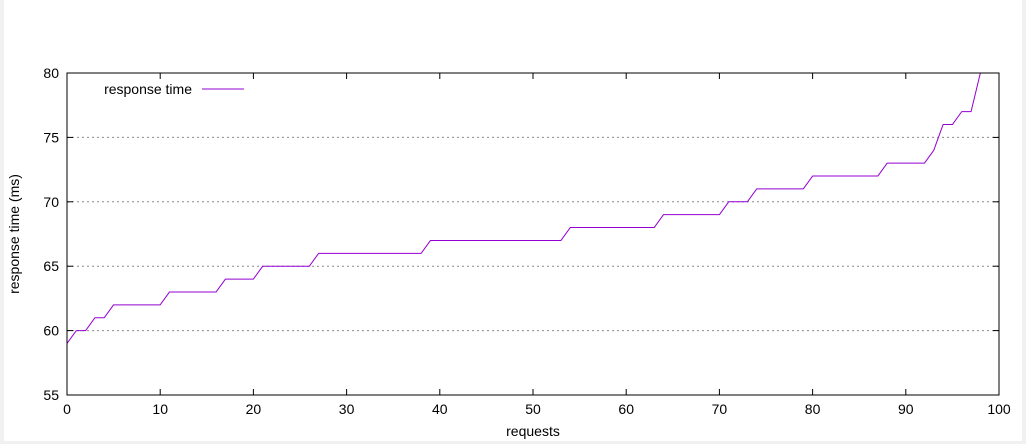 The height and width of the screenshot is (444, 1026). I want to click on y-tick-label: 65, so click(51, 266).